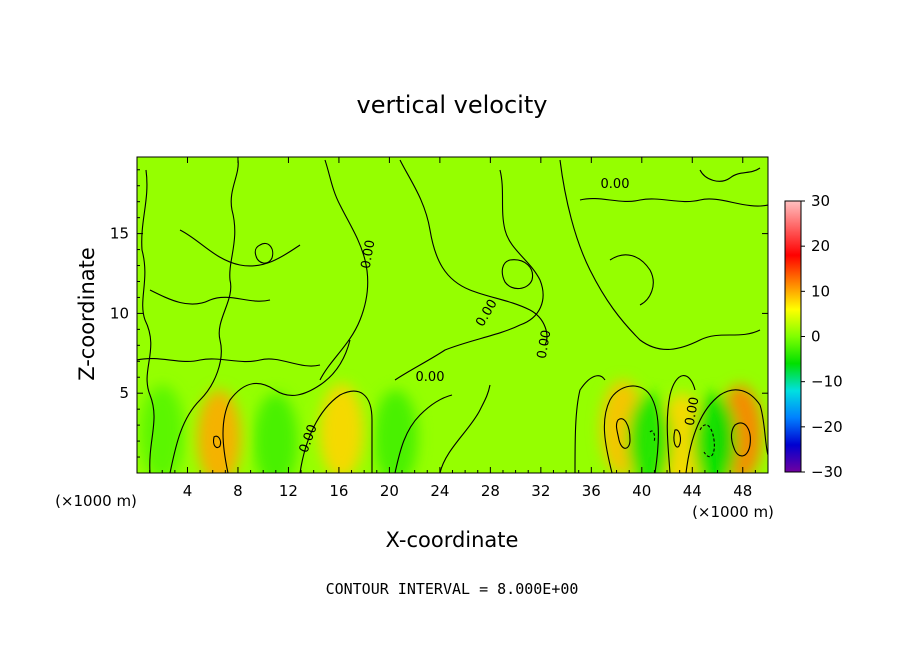 The image size is (904, 654). I want to click on colorbar-ticks: 30 20 10 0 −10 −20 −30, so click(822, 336).